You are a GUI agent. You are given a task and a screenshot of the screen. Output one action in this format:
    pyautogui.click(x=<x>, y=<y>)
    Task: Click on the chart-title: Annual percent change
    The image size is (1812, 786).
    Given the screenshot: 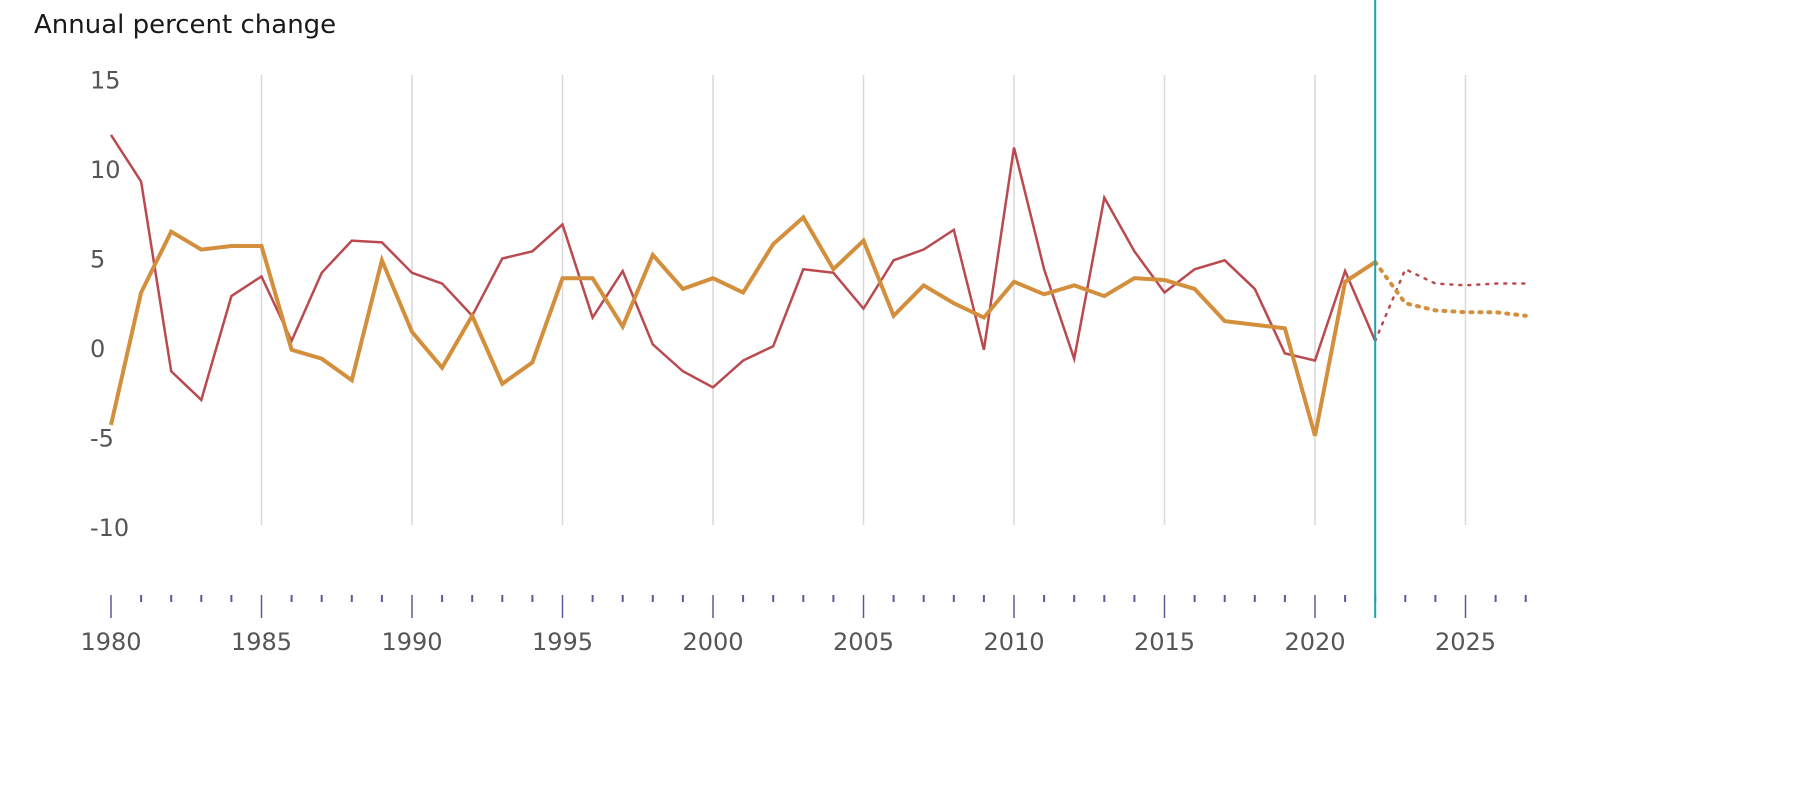 What is the action you would take?
    pyautogui.click(x=185, y=25)
    